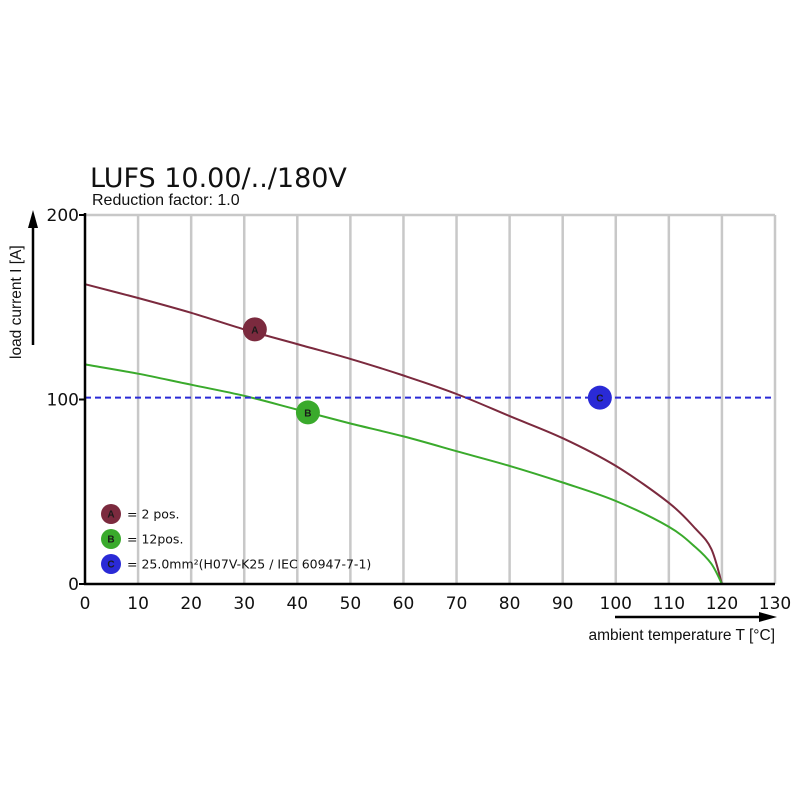 The image size is (800, 800). I want to click on y-axis-arrow-head, so click(33, 219).